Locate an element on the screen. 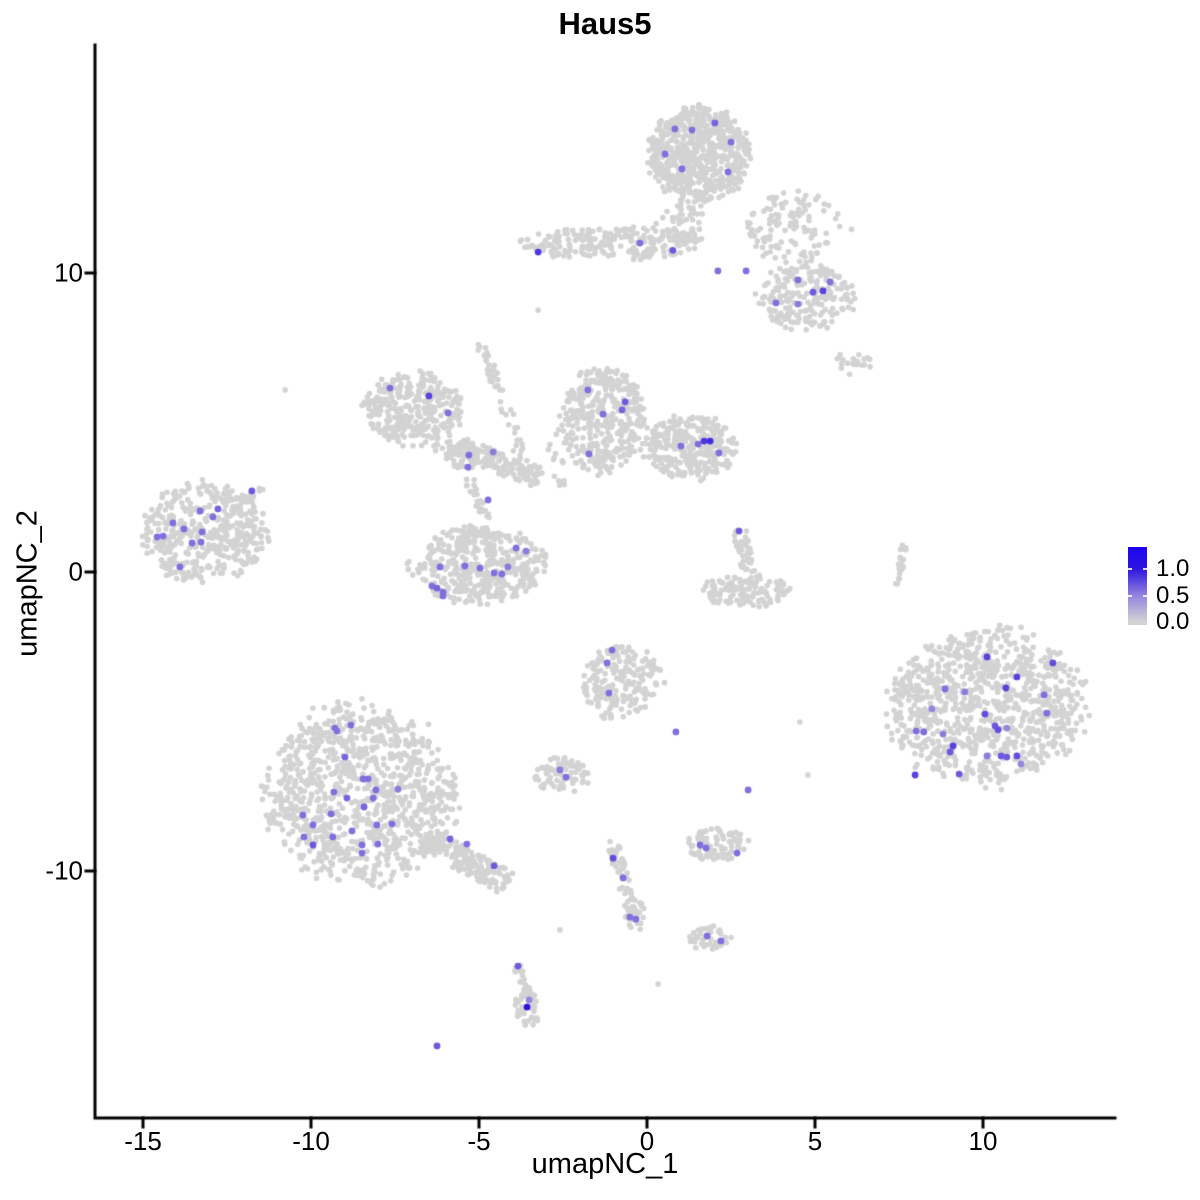  legend-label-max: 1.0 is located at coordinates (1173, 568).